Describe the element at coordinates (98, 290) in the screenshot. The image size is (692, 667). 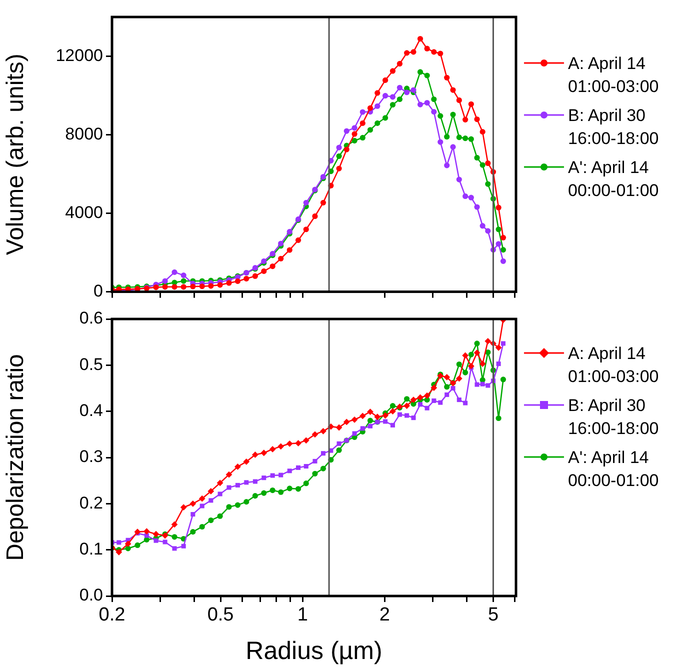
I see `y-tick-label: 0` at that location.